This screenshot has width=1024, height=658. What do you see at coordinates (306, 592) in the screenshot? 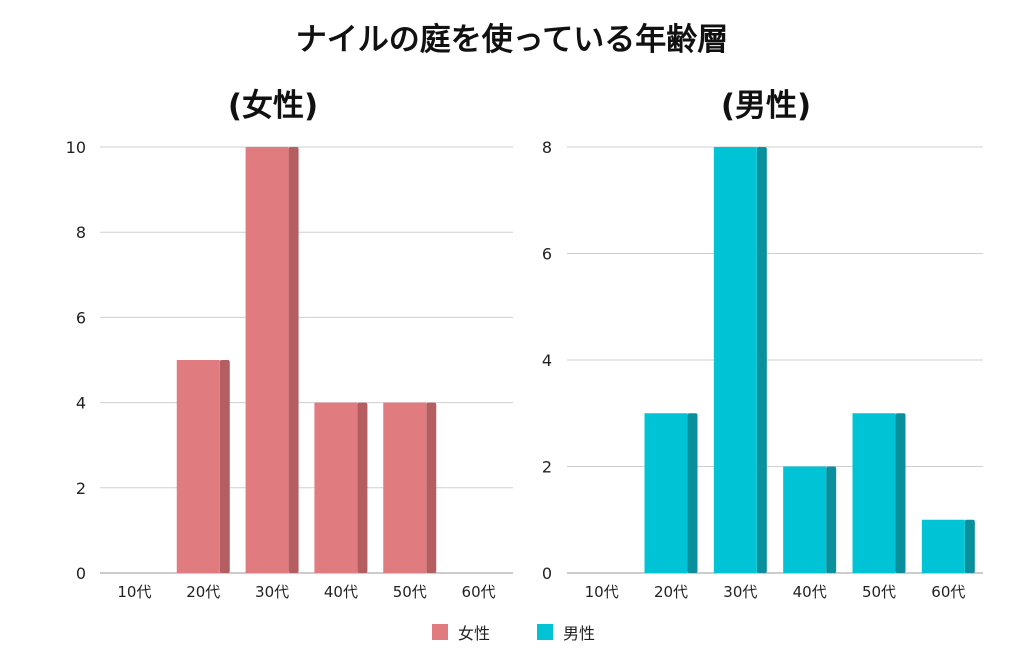
I see `female-x-ticks: 10代 20代 30代 40代 50代 60代` at bounding box center [306, 592].